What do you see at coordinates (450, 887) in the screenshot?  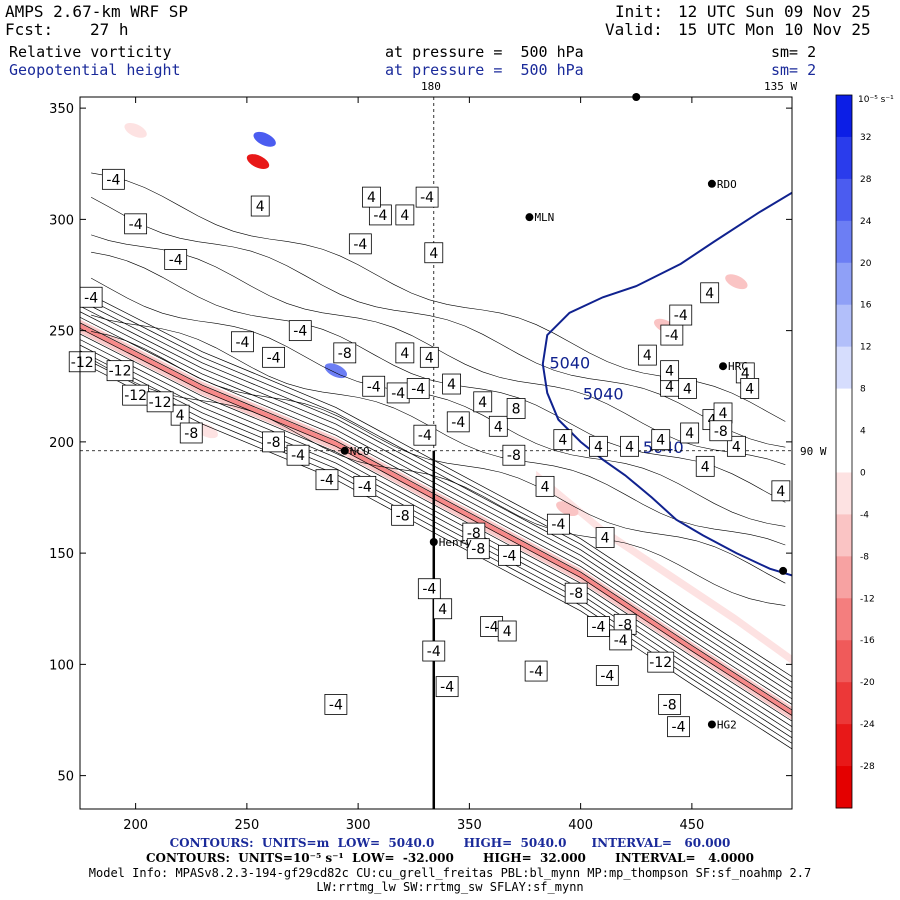 I see `footer-model-info-2: LW:rrtmg_lw SW:rrtmg_sw SFLAY:sf_mynn` at bounding box center [450, 887].